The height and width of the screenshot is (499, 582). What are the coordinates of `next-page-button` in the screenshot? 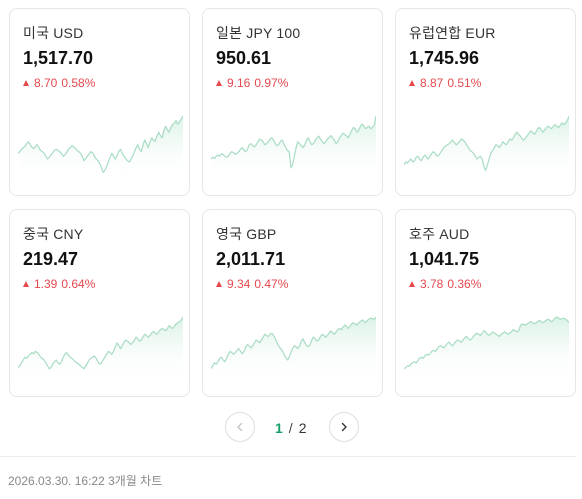 It's located at (344, 427).